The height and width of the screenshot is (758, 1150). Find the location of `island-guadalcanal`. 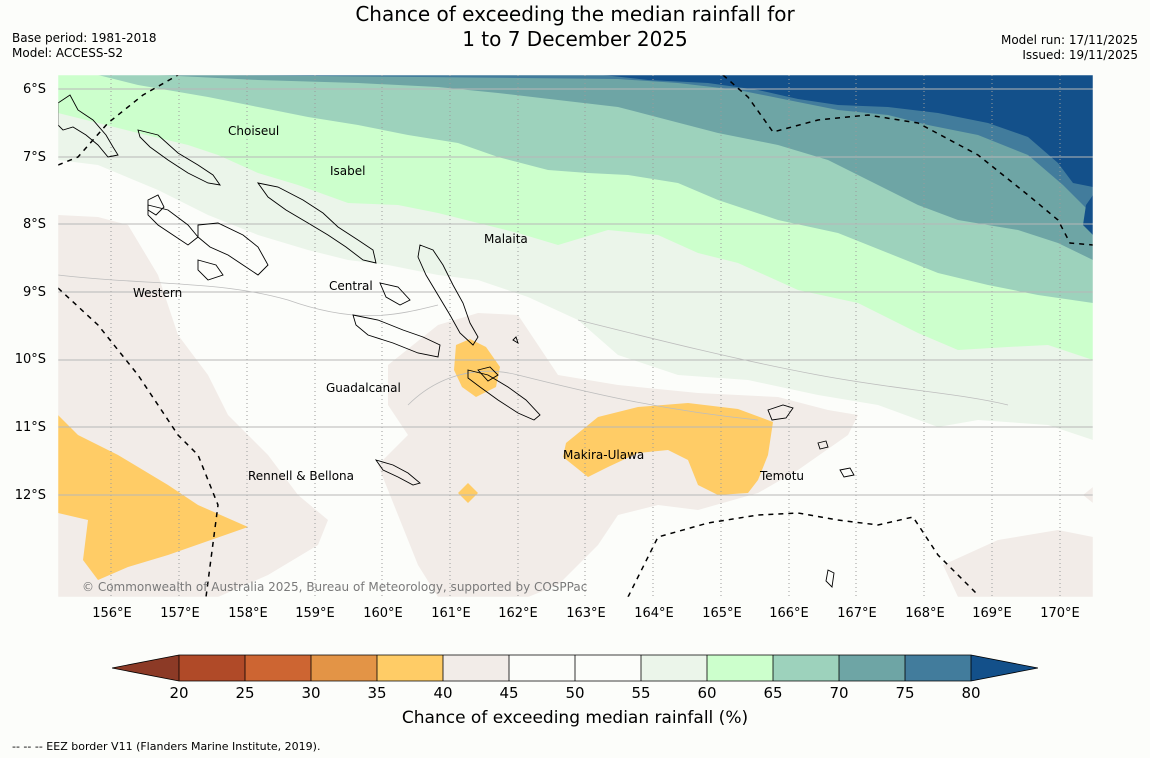

island-guadalcanal is located at coordinates (396, 336).